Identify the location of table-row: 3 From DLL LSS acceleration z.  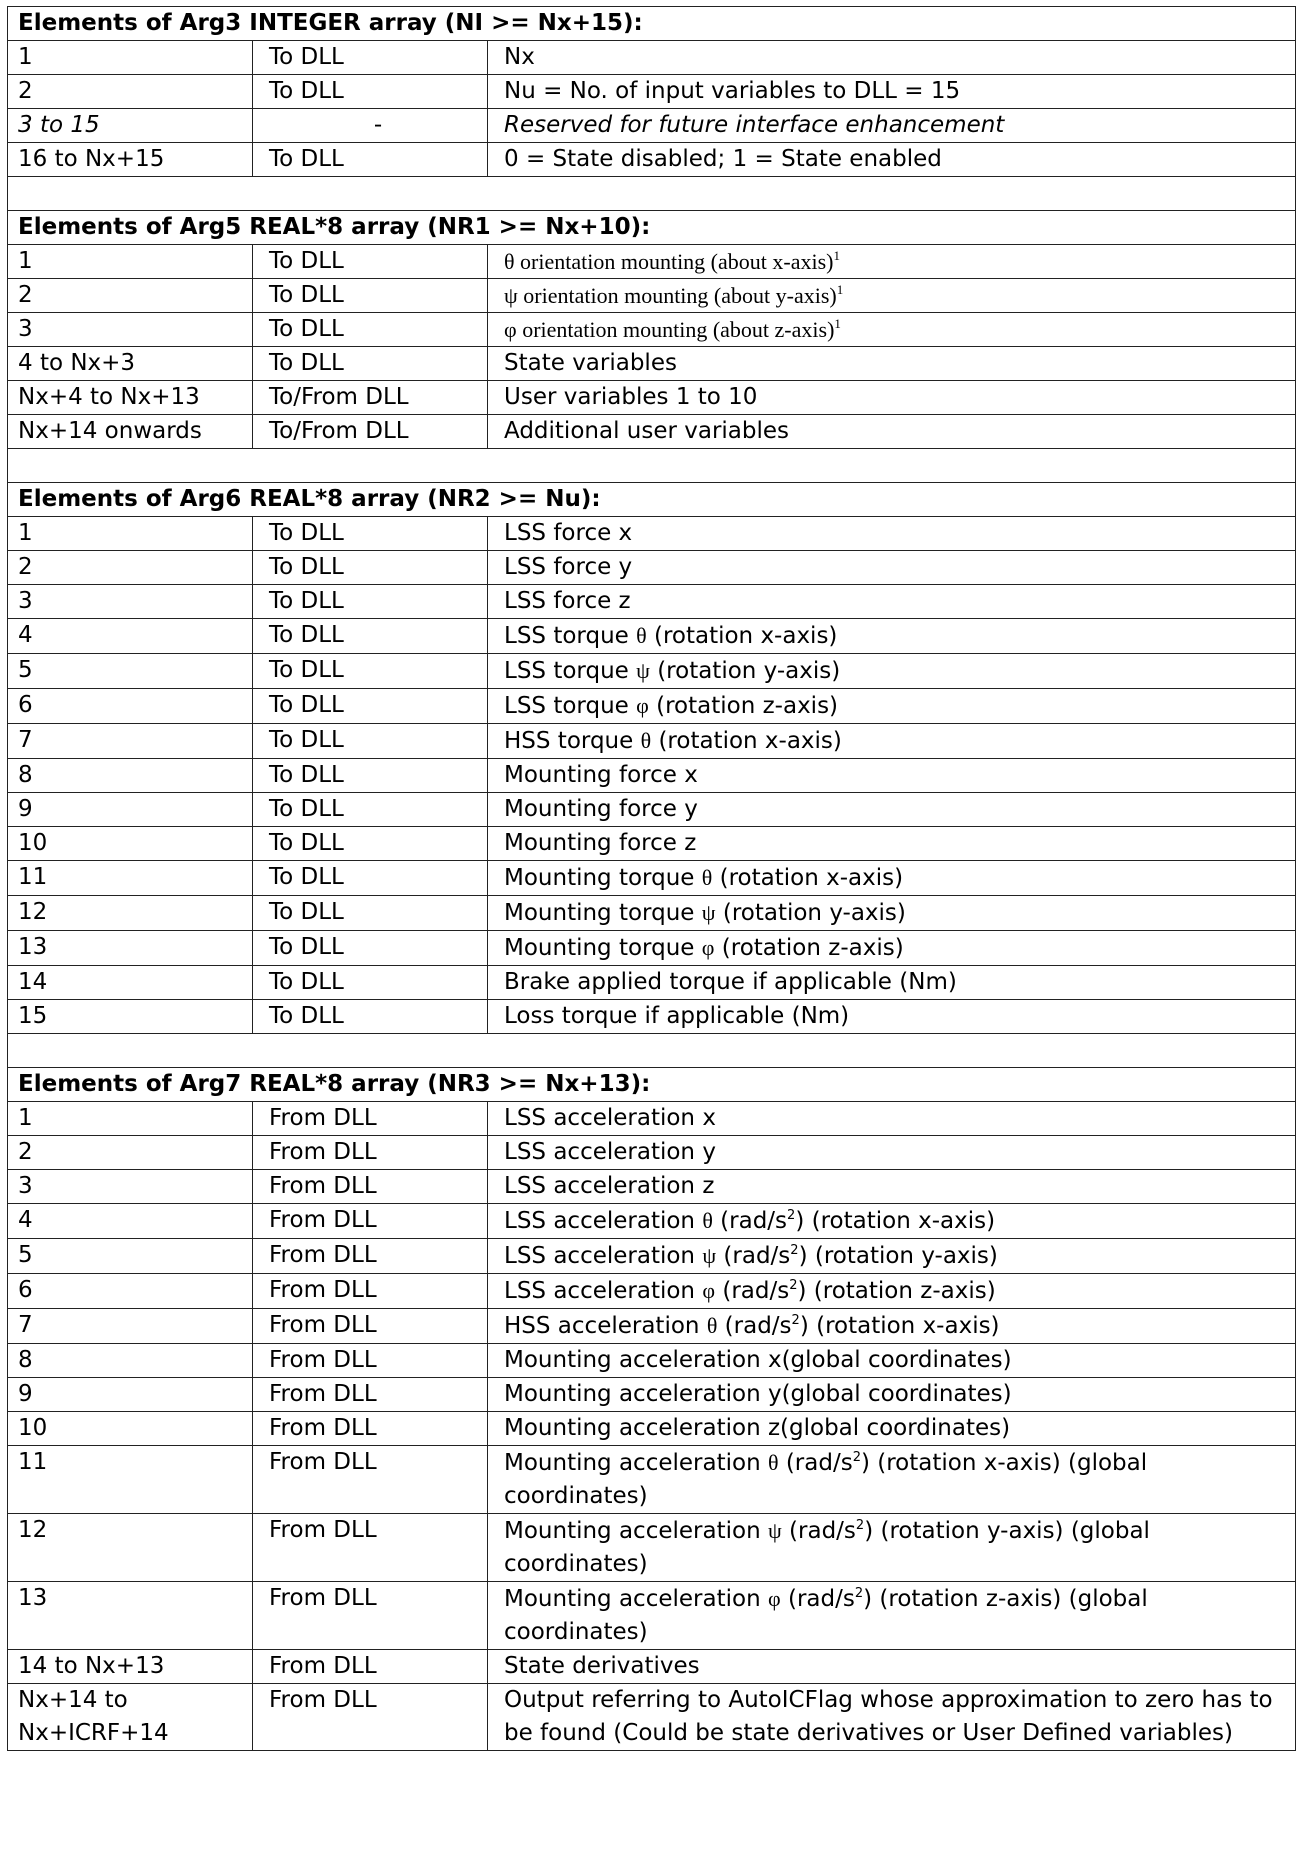
(651, 1186).